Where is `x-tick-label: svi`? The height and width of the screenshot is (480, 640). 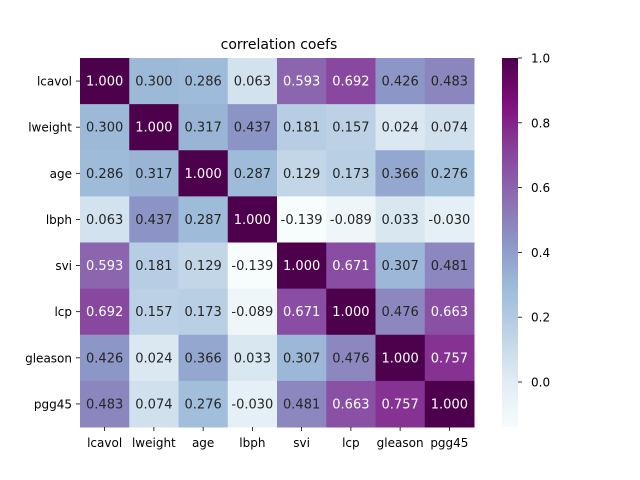
x-tick-label: svi is located at coordinates (301, 443).